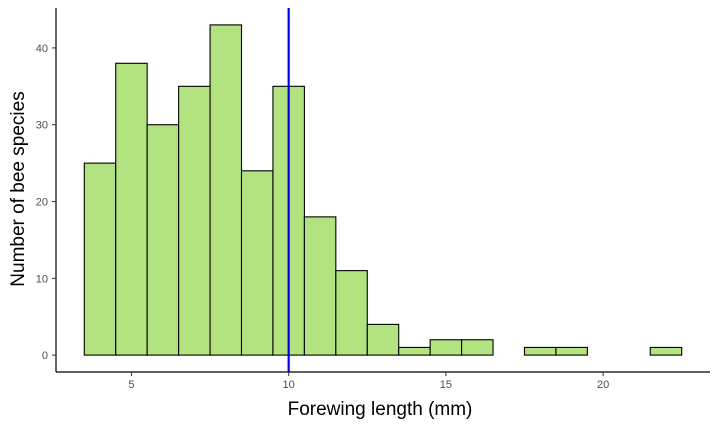 The image size is (716, 424). What do you see at coordinates (45, 356) in the screenshot?
I see `y-tick-label: 0` at bounding box center [45, 356].